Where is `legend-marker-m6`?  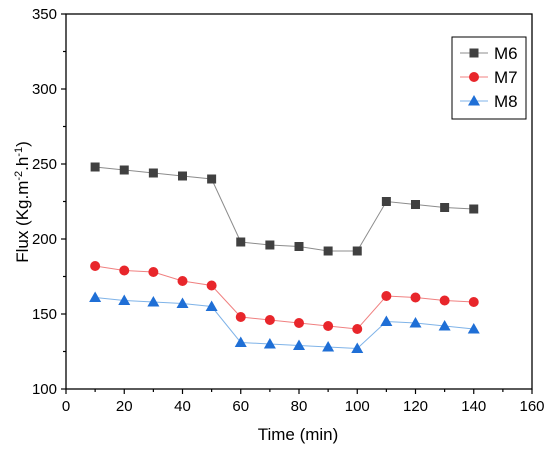 legend-marker-m6 is located at coordinates (474, 53).